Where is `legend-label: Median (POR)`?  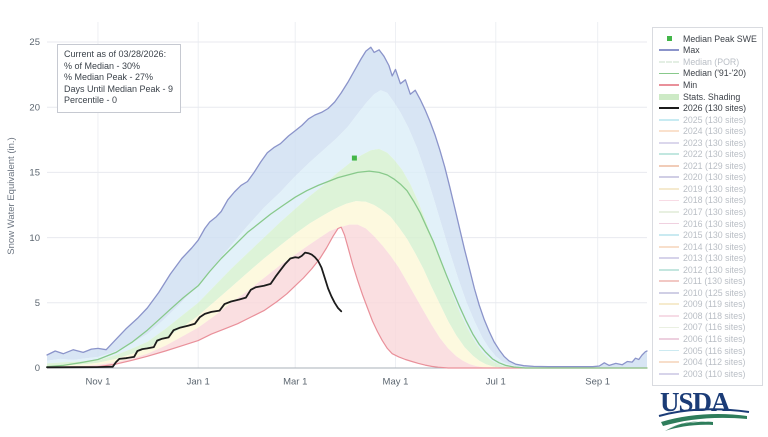 legend-label: Median (POR) is located at coordinates (711, 61).